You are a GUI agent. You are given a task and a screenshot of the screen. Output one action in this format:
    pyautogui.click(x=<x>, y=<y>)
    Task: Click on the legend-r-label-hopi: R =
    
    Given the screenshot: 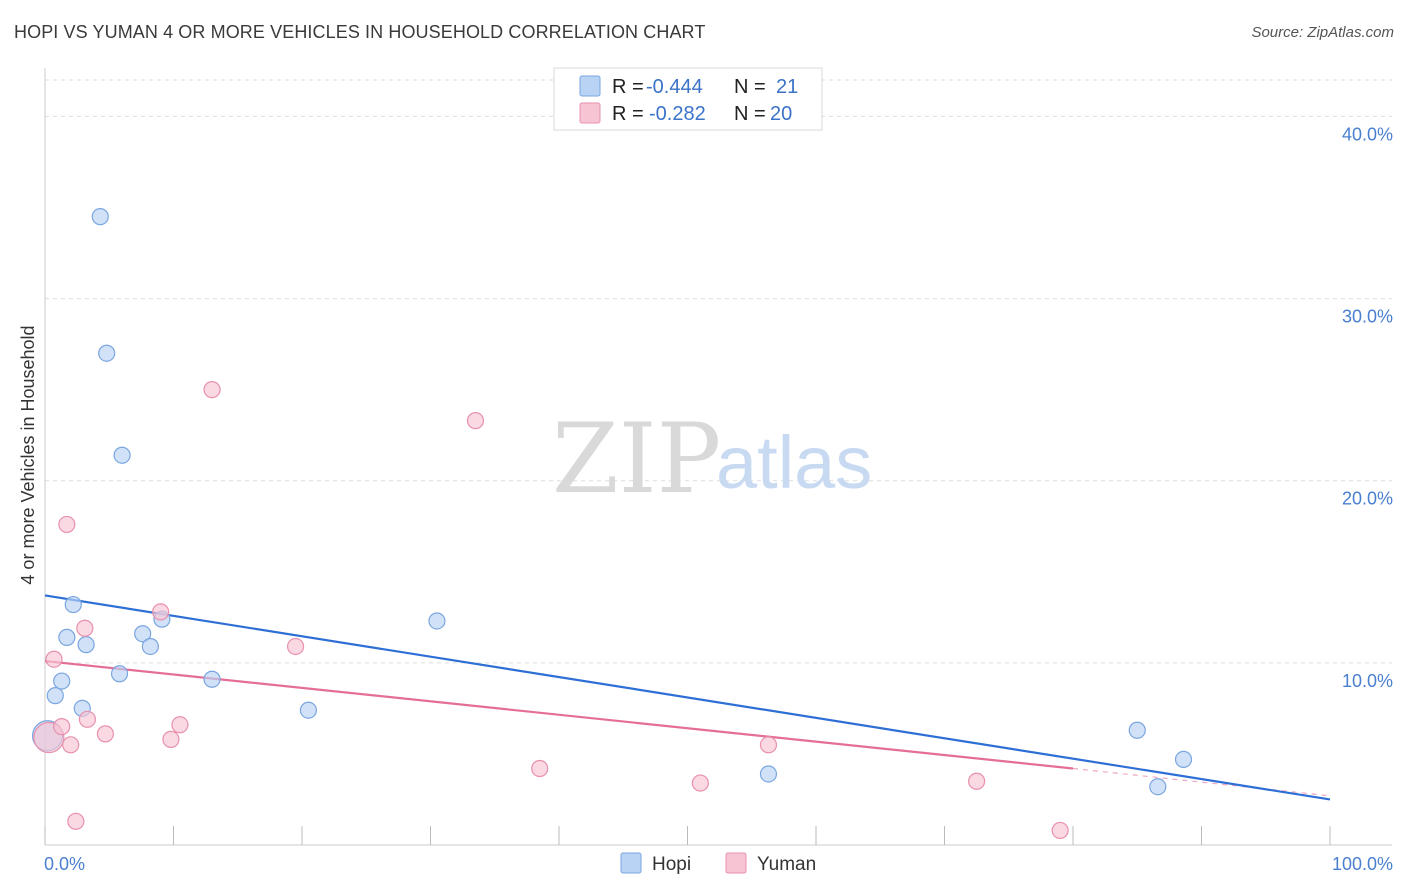 What is the action you would take?
    pyautogui.click(x=628, y=87)
    